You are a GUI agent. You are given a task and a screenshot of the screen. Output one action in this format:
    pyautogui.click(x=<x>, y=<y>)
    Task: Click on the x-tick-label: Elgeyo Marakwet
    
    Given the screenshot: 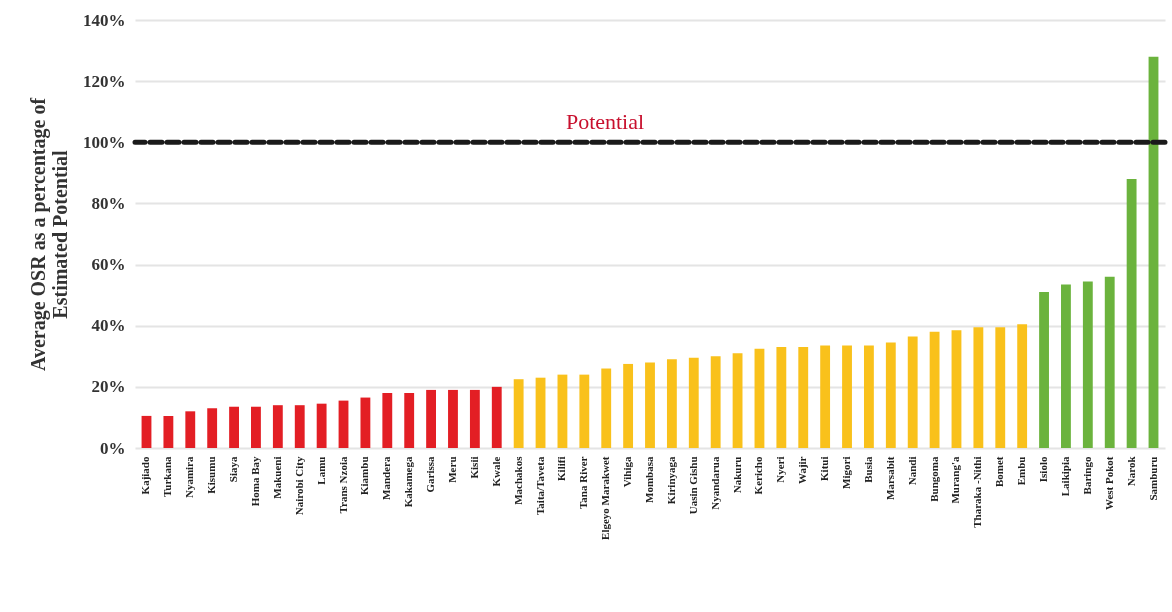 What is the action you would take?
    pyautogui.click(x=605, y=498)
    